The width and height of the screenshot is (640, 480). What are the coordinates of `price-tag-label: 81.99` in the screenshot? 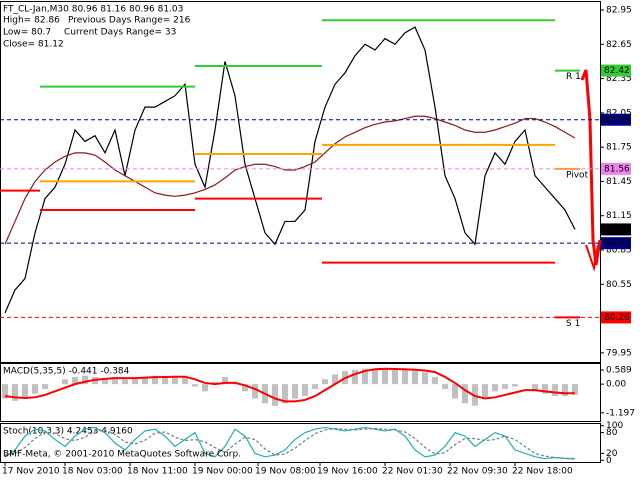 It's located at (617, 120).